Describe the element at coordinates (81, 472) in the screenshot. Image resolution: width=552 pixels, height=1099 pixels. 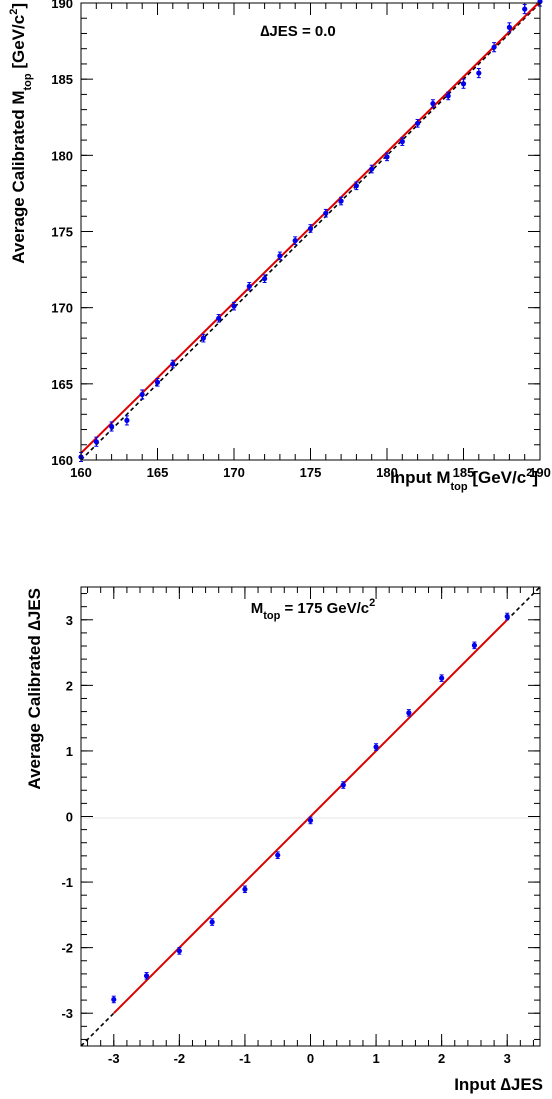
I see `mtop-x-tick-label: 160` at that location.